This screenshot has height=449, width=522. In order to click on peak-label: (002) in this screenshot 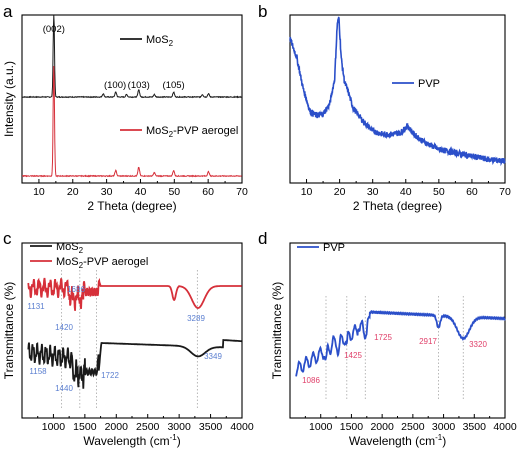, I will do `click(54, 29)`.